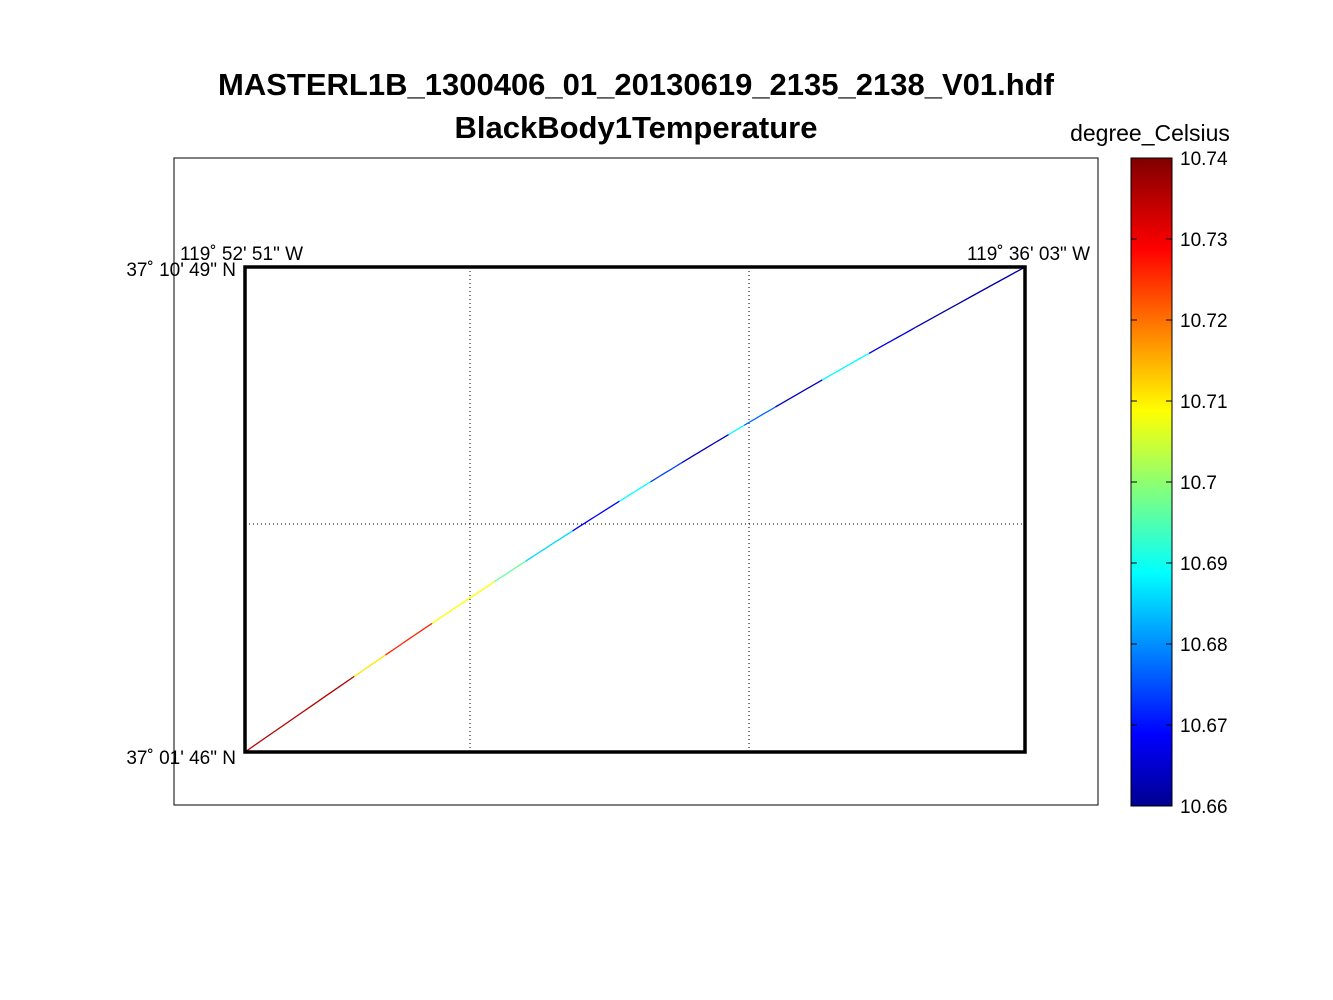 Image resolution: width=1333 pixels, height=1000 pixels. What do you see at coordinates (1150, 133) in the screenshot?
I see `colorbar-unit-label: degree_Celsius` at bounding box center [1150, 133].